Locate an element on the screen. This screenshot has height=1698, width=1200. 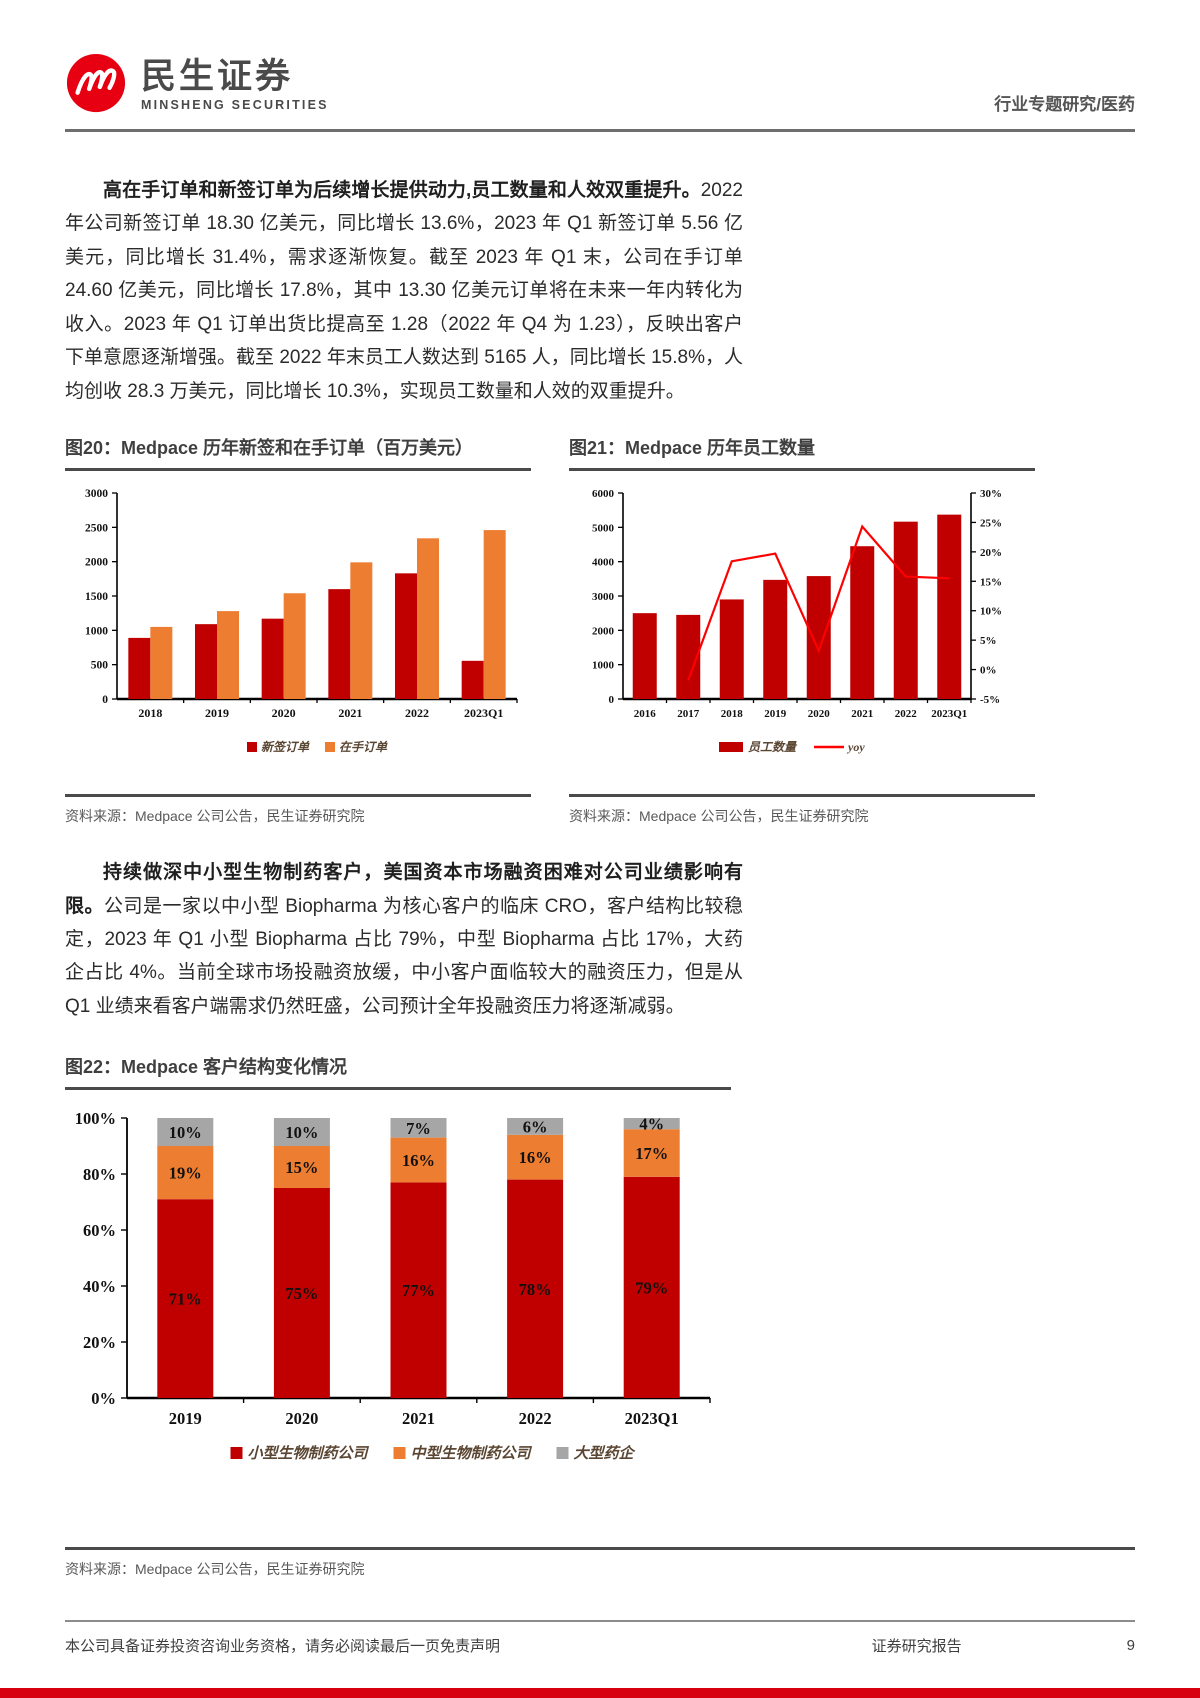
brand-block: 民生证券 MINSHENG SECURITIES is located at coordinates (197, 85).